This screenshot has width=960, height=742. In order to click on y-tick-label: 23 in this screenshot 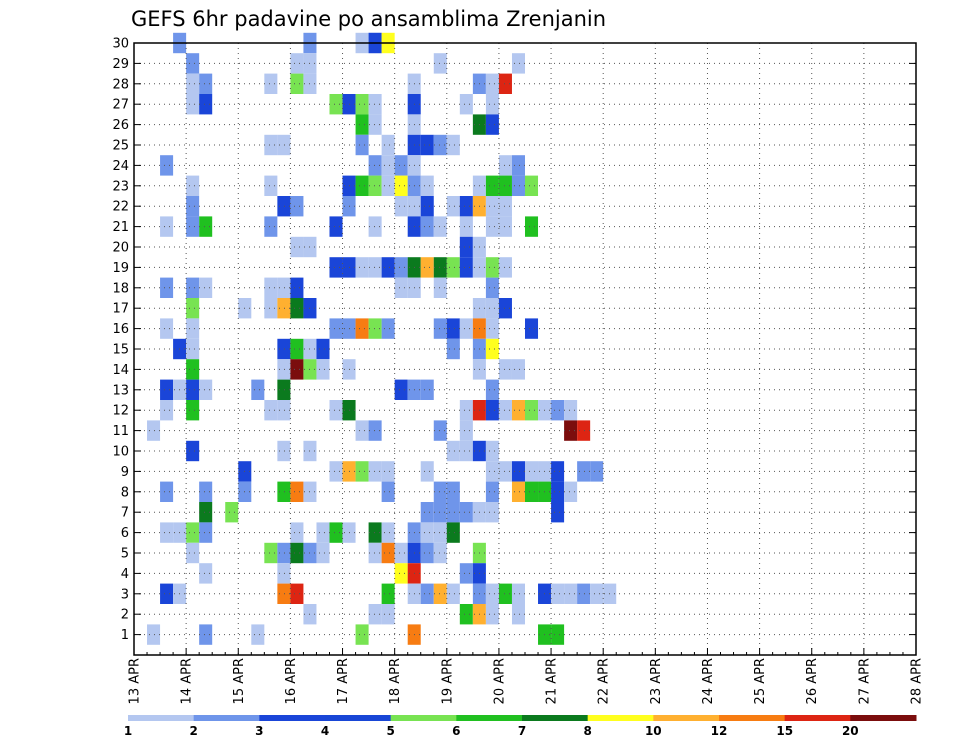, I will do `click(120, 186)`.